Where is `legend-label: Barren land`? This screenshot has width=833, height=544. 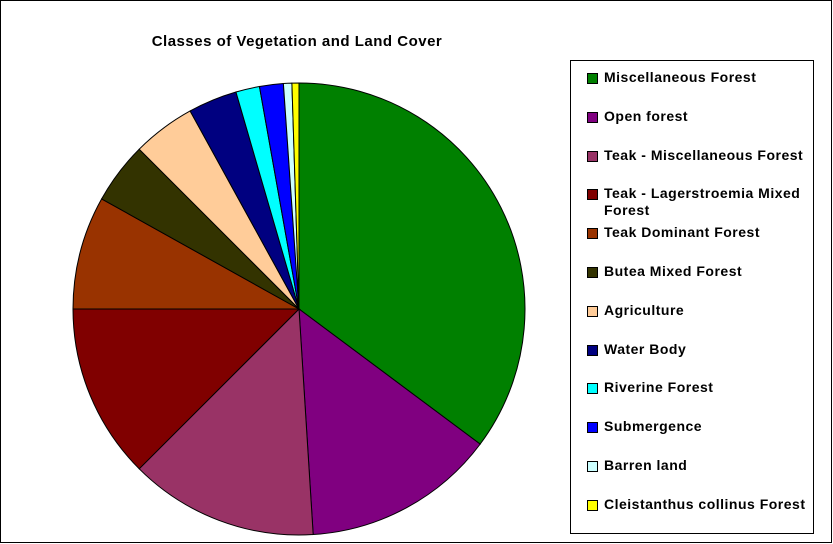
legend-label: Barren land is located at coordinates (646, 465).